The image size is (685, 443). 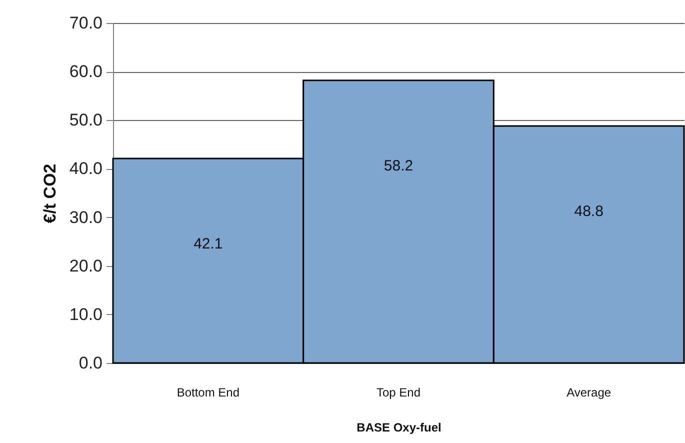 What do you see at coordinates (208, 393) in the screenshot?
I see `x-tick-label: Bottom End` at bounding box center [208, 393].